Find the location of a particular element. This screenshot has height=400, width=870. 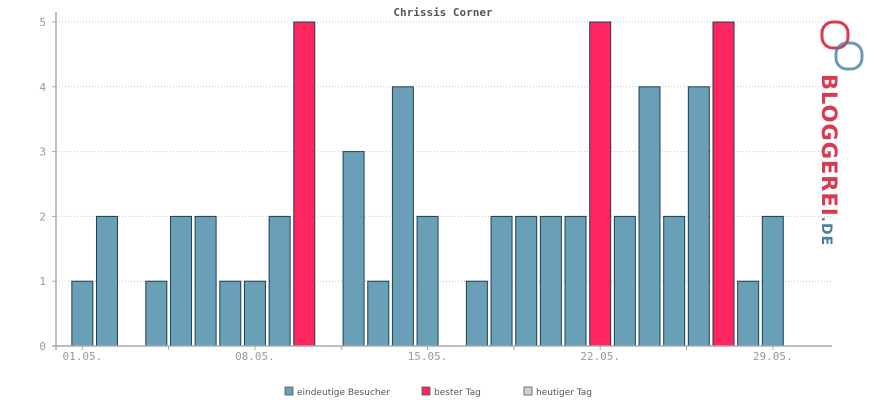

logo-text: BLOGGEREI.DE is located at coordinates (829, 160).